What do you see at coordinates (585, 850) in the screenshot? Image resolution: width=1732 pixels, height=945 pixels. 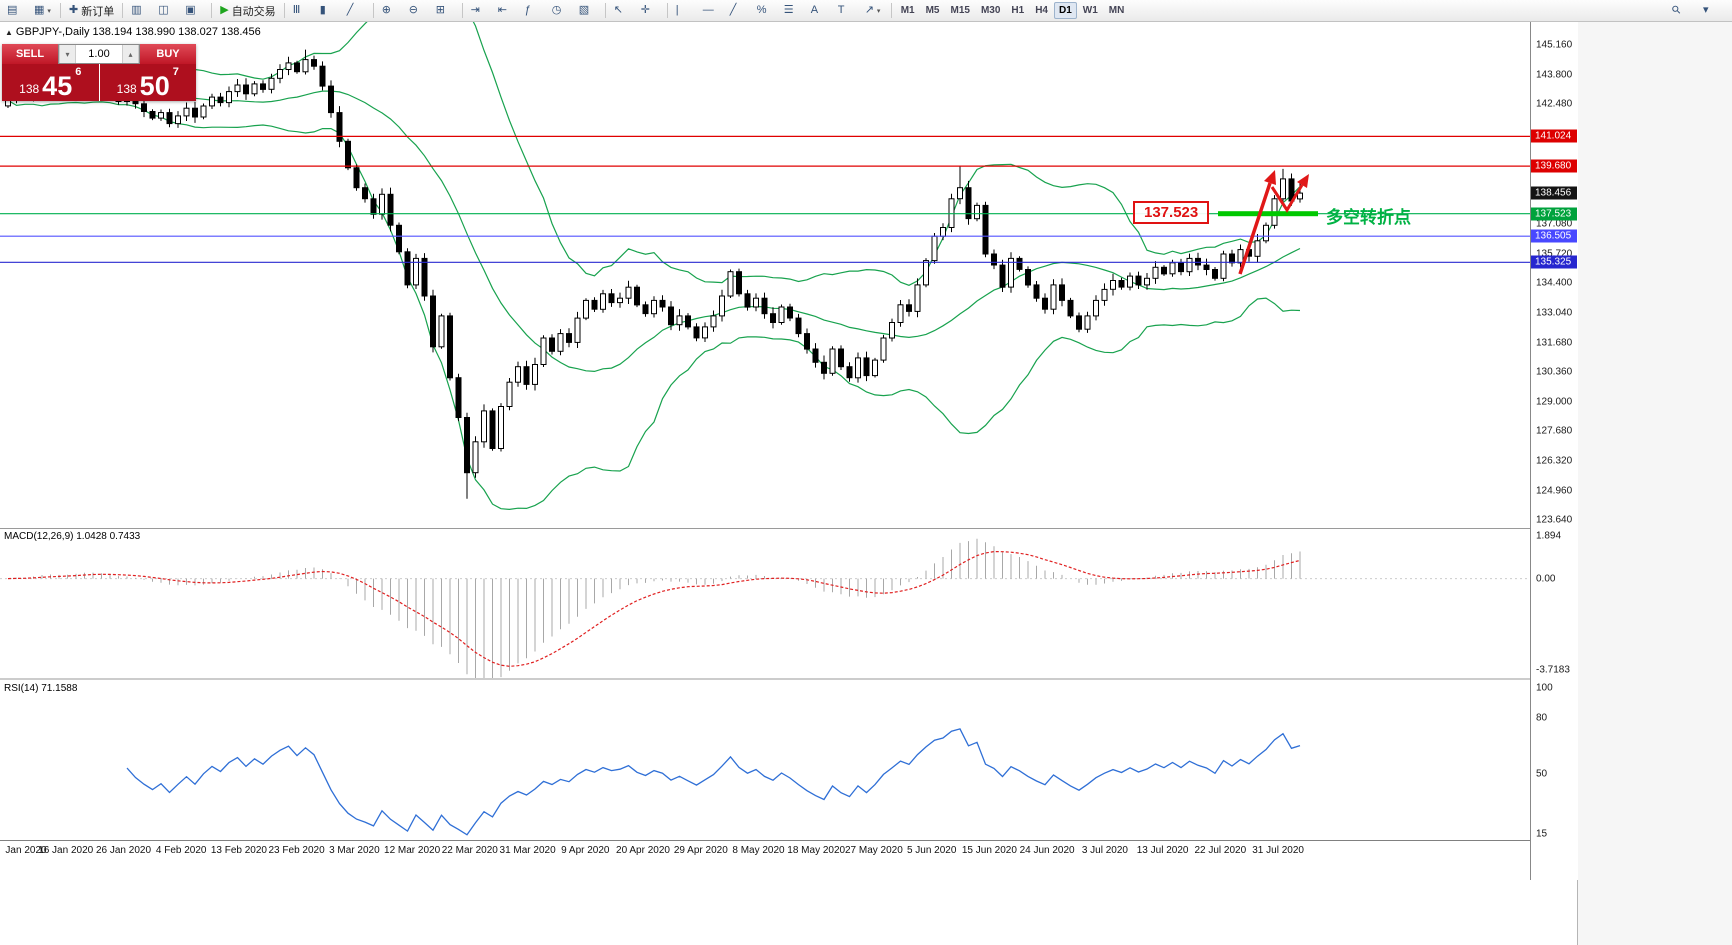 I see `date-label: 9 Apr 2020` at bounding box center [585, 850].